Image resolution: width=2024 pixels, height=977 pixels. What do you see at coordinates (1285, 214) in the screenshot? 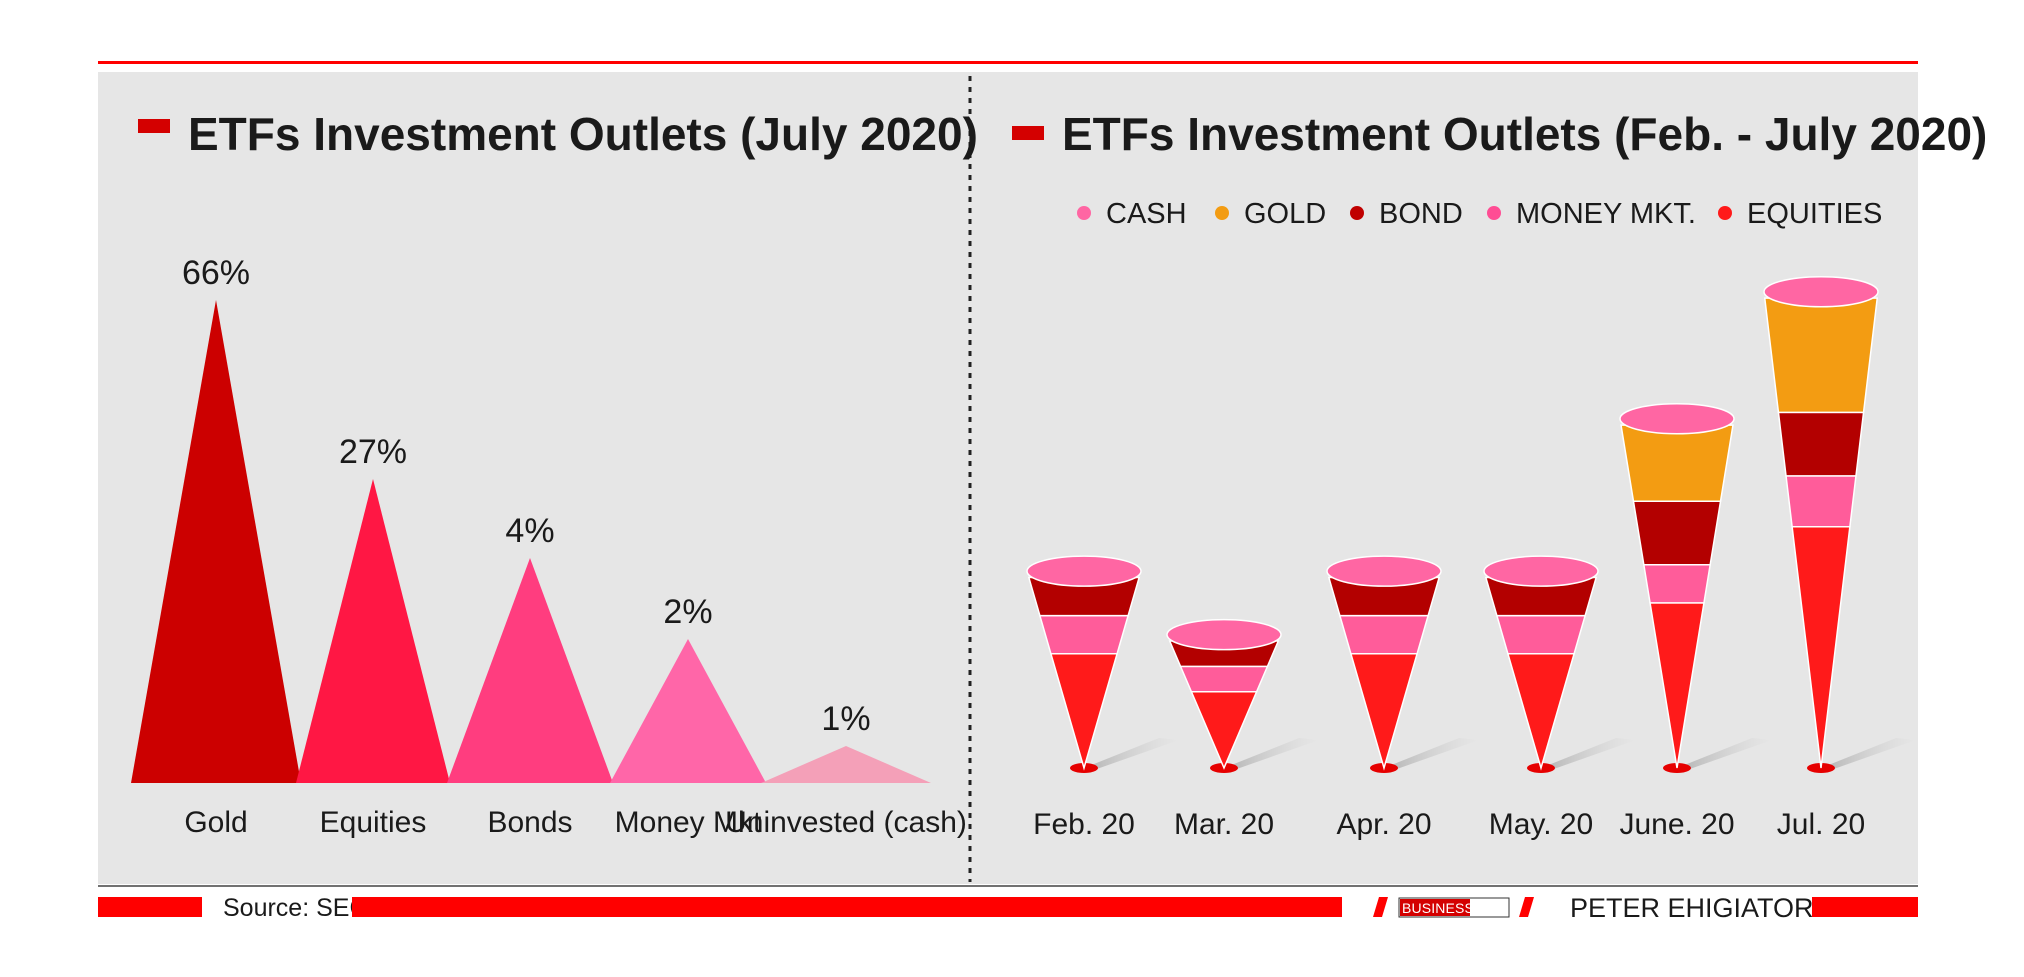
I see `legend-label-1: GOLD` at bounding box center [1285, 214].